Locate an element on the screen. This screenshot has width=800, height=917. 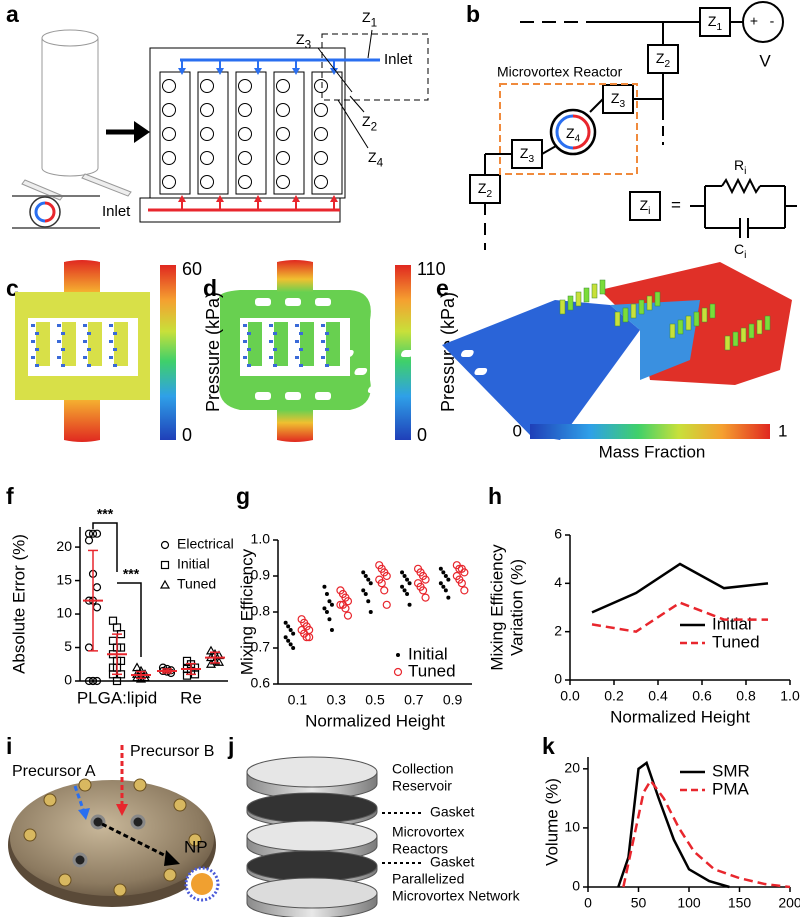
impedance-label: Z3 is located at coordinates (303, 41).